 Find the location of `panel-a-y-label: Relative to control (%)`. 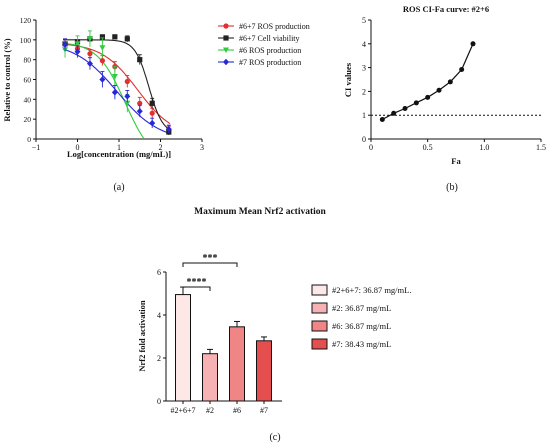

panel-a-y-label: Relative to control (%) is located at coordinates (7, 79).